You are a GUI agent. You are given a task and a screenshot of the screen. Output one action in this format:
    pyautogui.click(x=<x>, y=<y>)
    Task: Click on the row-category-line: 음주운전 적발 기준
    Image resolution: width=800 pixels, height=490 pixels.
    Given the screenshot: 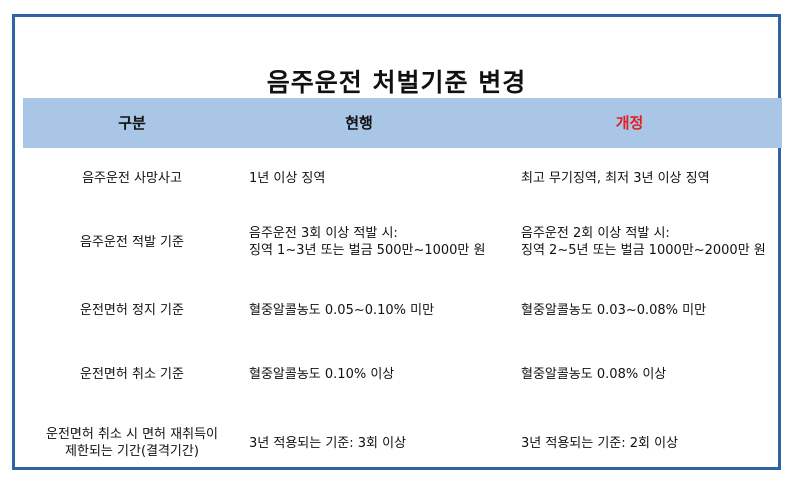 What is the action you would take?
    pyautogui.click(x=132, y=242)
    